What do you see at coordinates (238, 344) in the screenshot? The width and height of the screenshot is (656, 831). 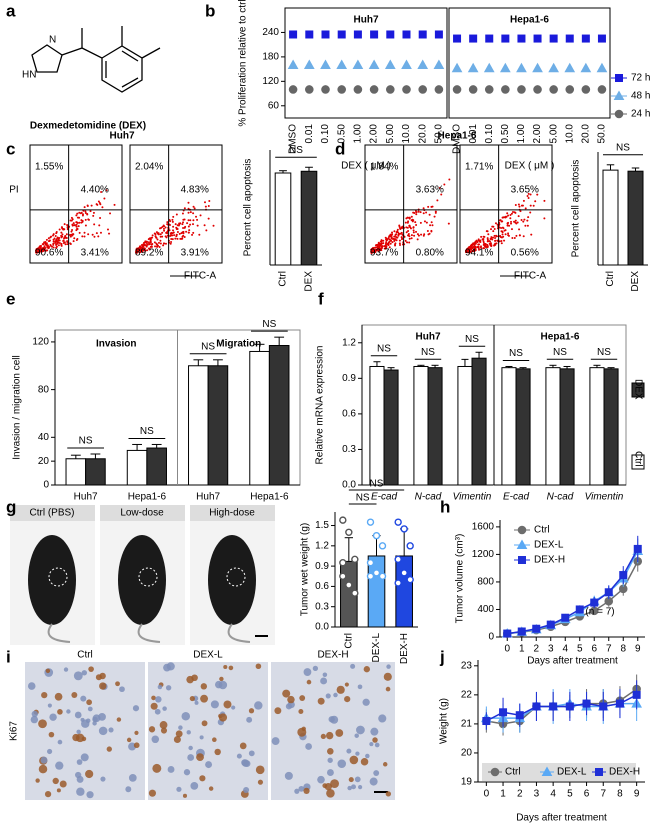 I see `group-label: Migration` at bounding box center [238, 344].